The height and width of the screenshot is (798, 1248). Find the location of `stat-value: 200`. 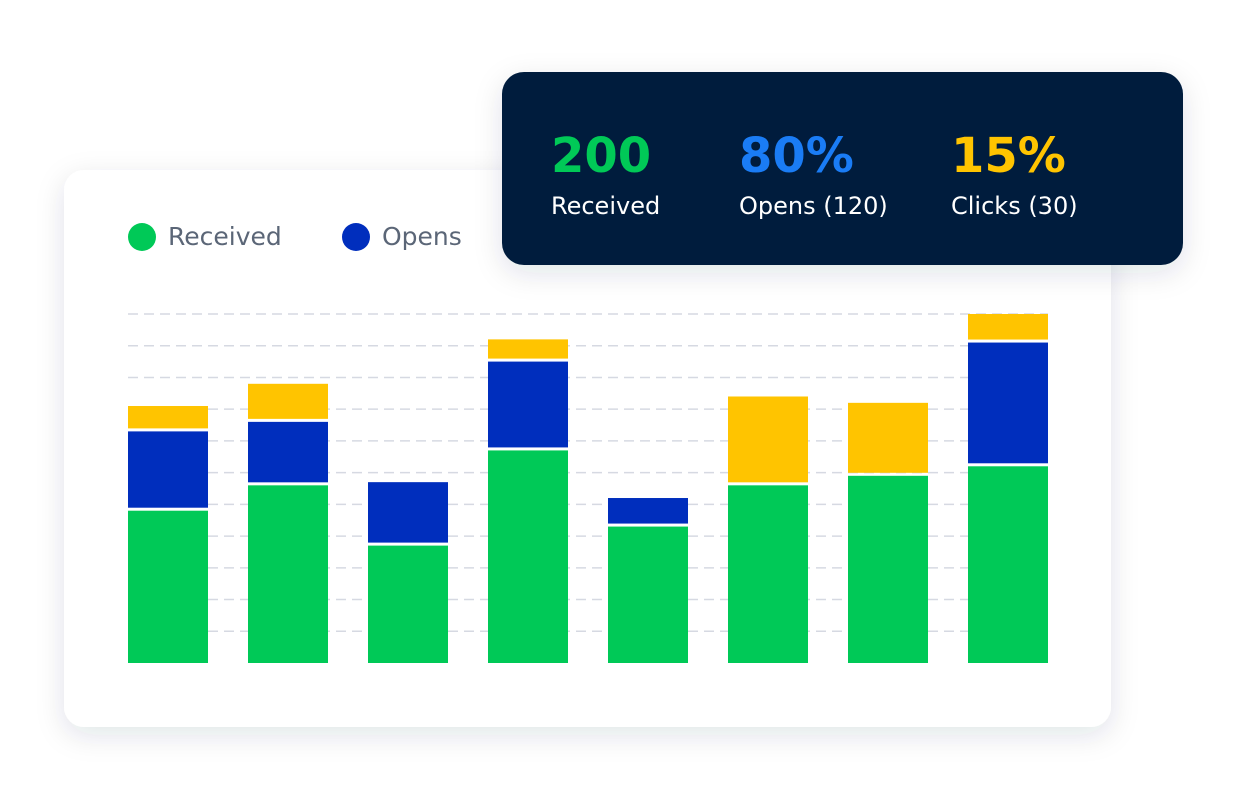

stat-value: 200 is located at coordinates (601, 156).